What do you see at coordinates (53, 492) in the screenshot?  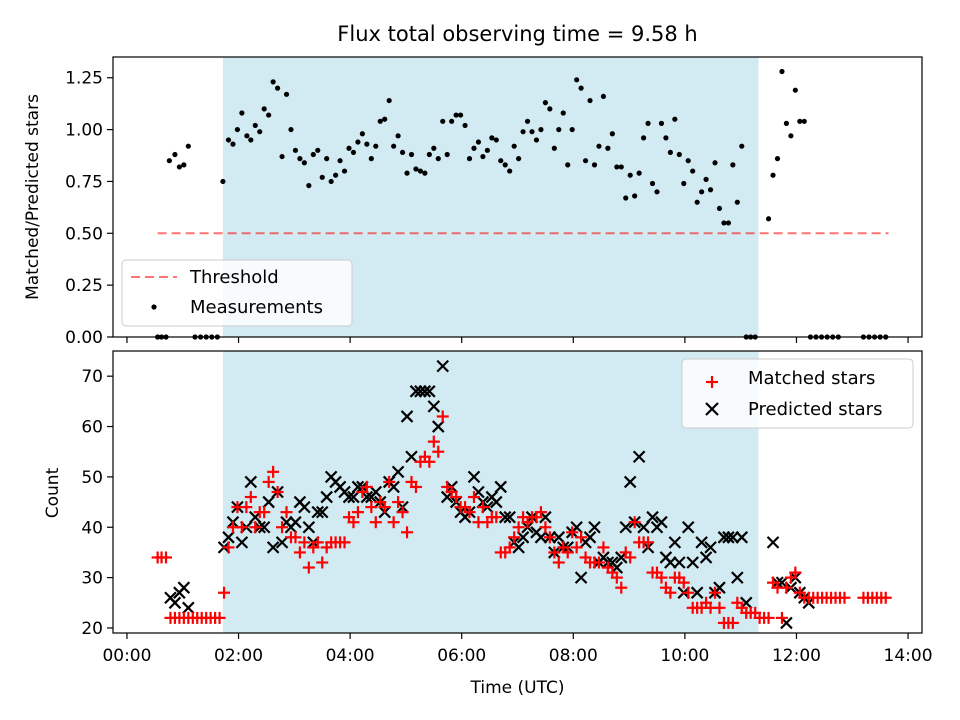 I see `y-axis-label: Count` at bounding box center [53, 492].